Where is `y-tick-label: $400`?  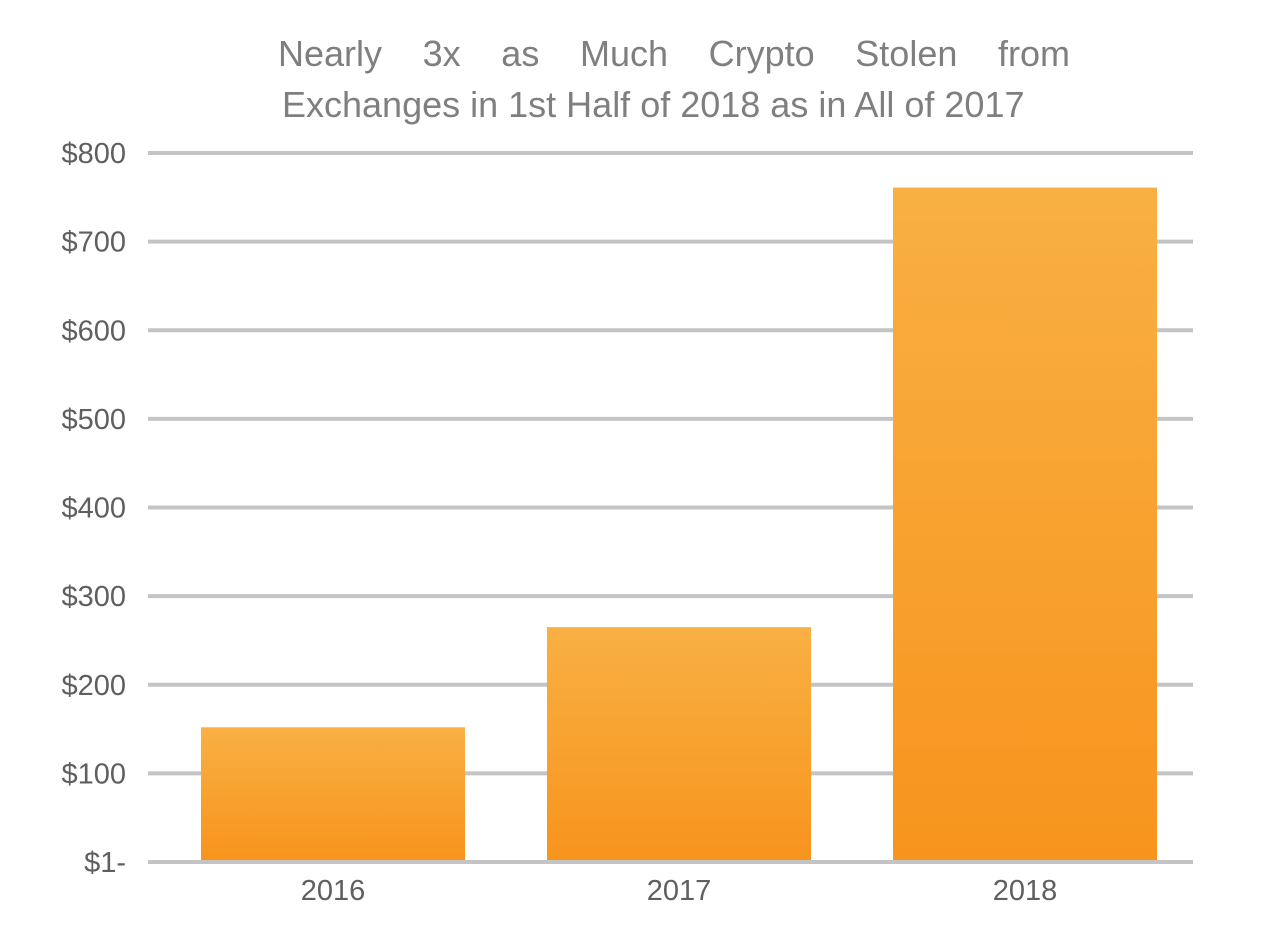 y-tick-label: $400 is located at coordinates (93, 509).